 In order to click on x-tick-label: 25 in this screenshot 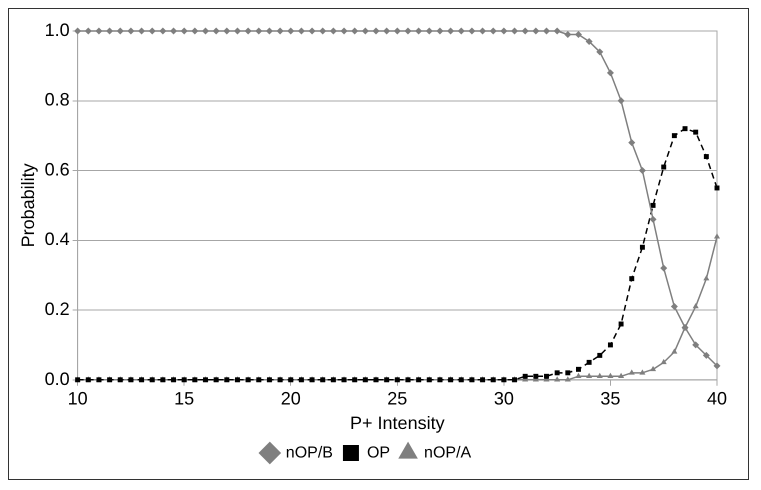, I will do `click(397, 398)`.